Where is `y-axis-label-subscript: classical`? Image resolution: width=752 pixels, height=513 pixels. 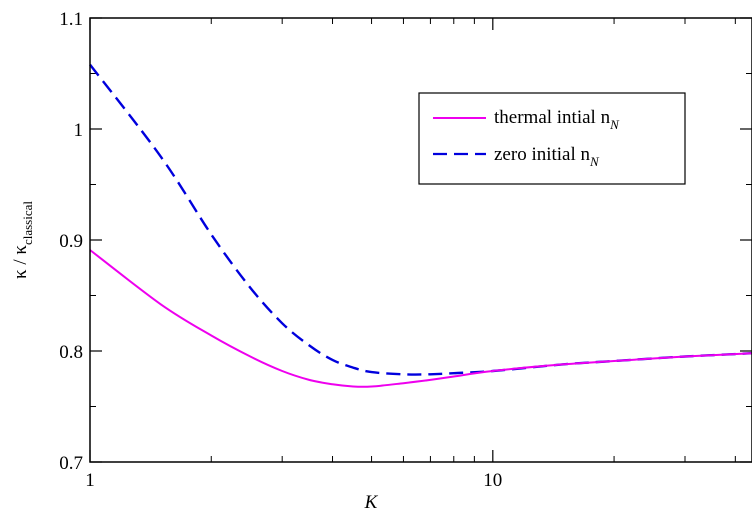
y-axis-label-subscript: classical is located at coordinates (27, 223).